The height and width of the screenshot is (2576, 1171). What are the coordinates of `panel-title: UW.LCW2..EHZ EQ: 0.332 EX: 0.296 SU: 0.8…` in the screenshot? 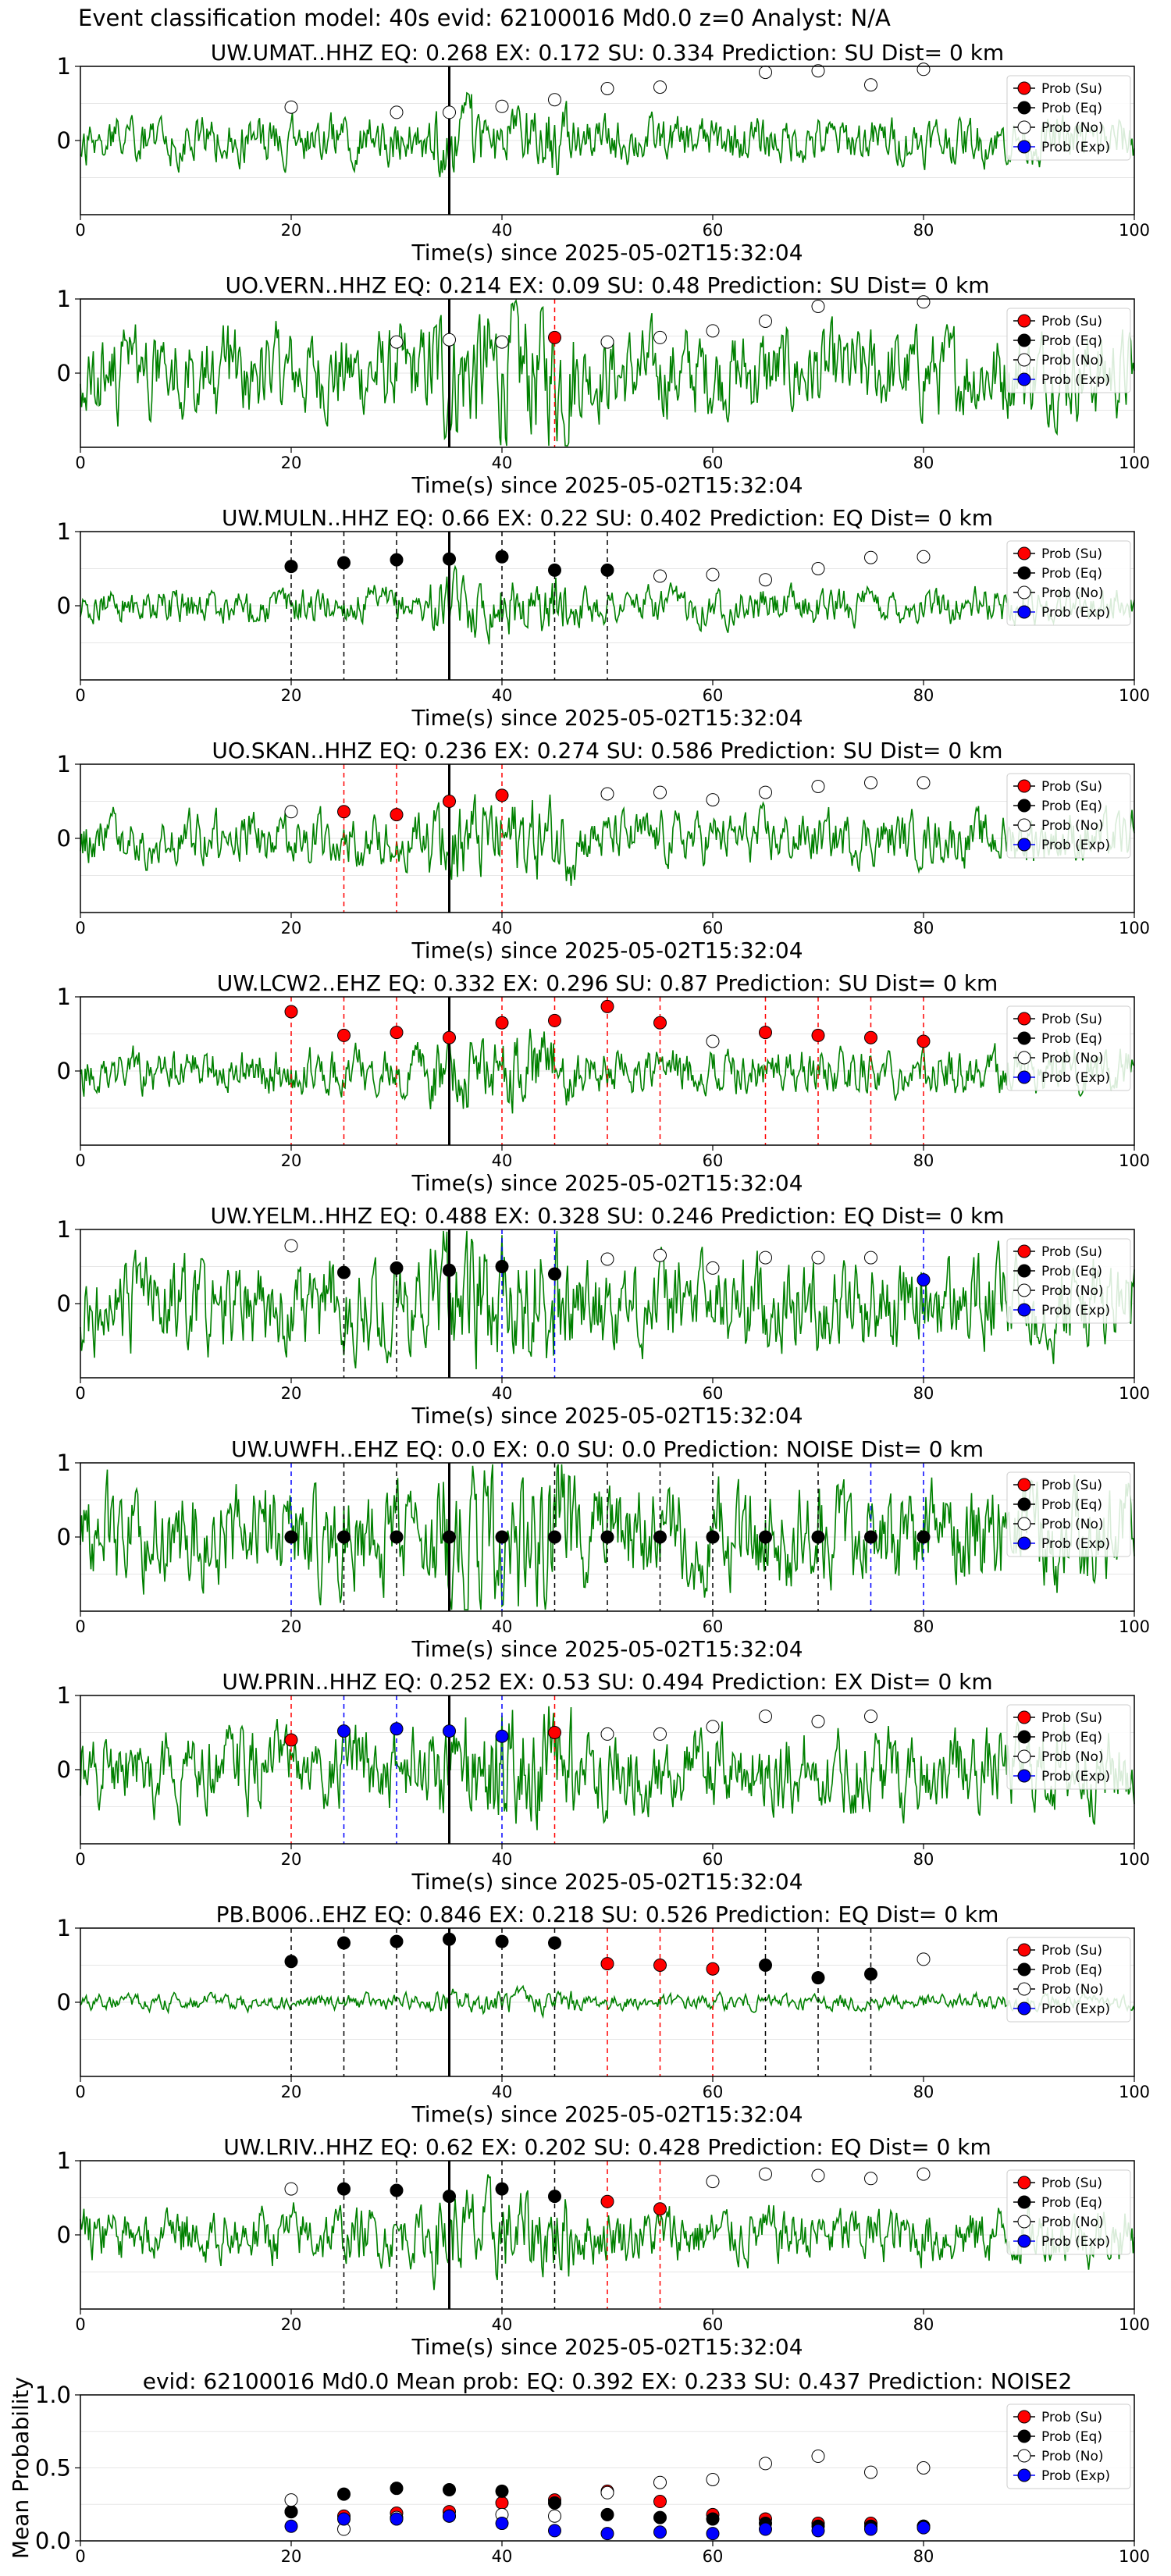 It's located at (607, 983).